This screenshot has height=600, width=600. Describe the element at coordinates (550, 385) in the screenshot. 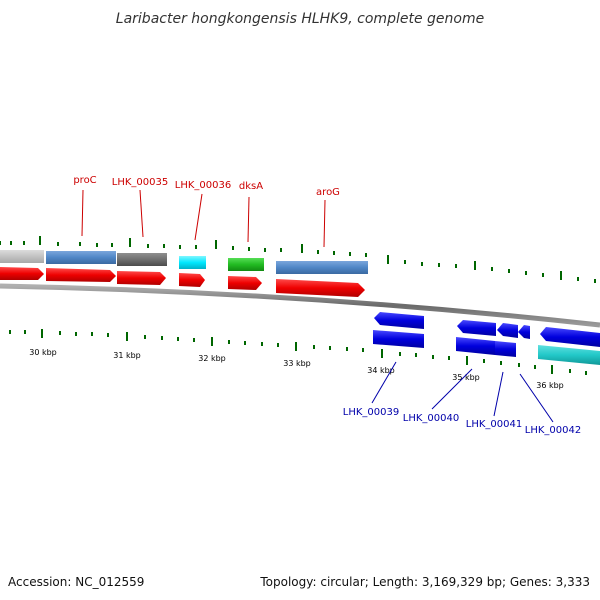

I see `scale-label: 36 kbp` at that location.